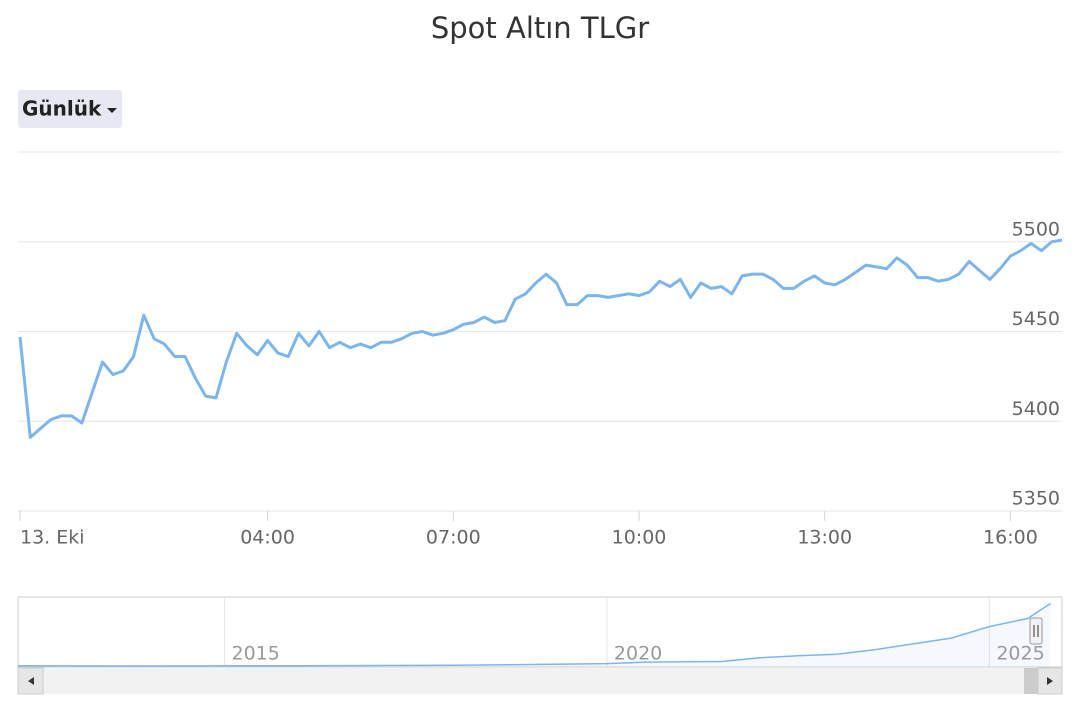 This screenshot has width=1080, height=720. What do you see at coordinates (540, 681) in the screenshot?
I see `scrollbar` at bounding box center [540, 681].